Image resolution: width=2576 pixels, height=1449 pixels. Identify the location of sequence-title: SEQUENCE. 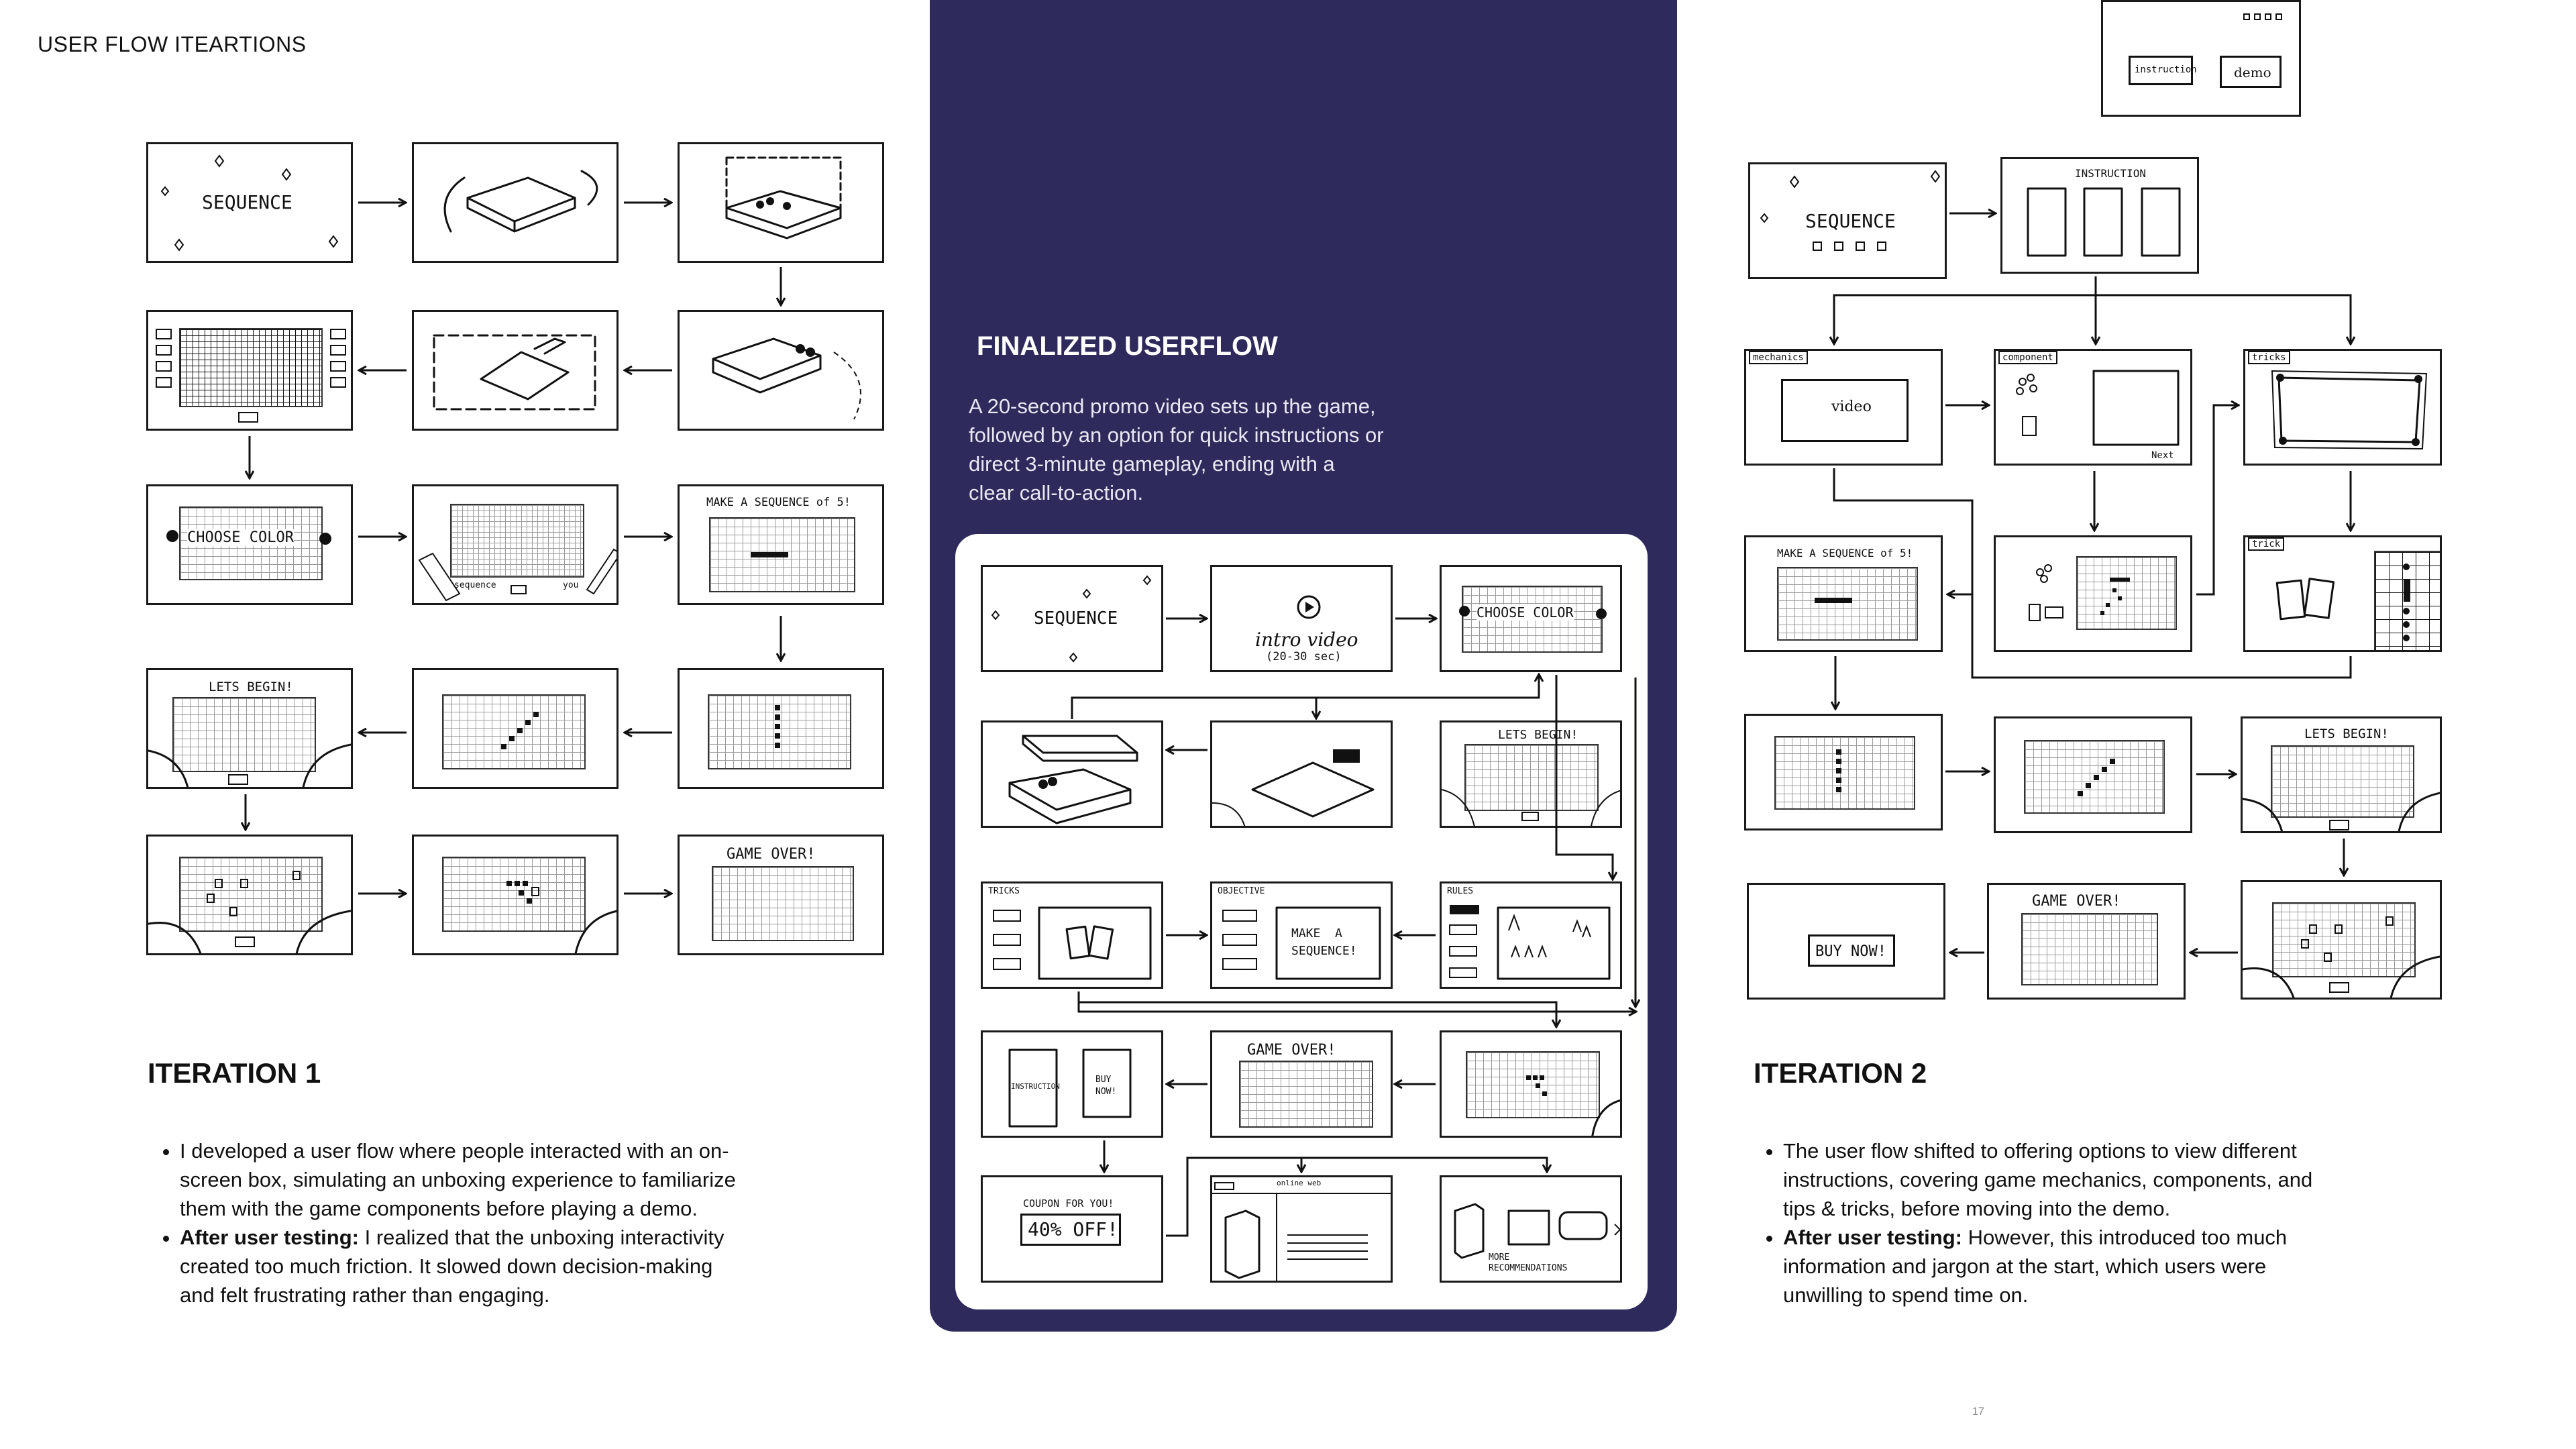
(1850, 221).